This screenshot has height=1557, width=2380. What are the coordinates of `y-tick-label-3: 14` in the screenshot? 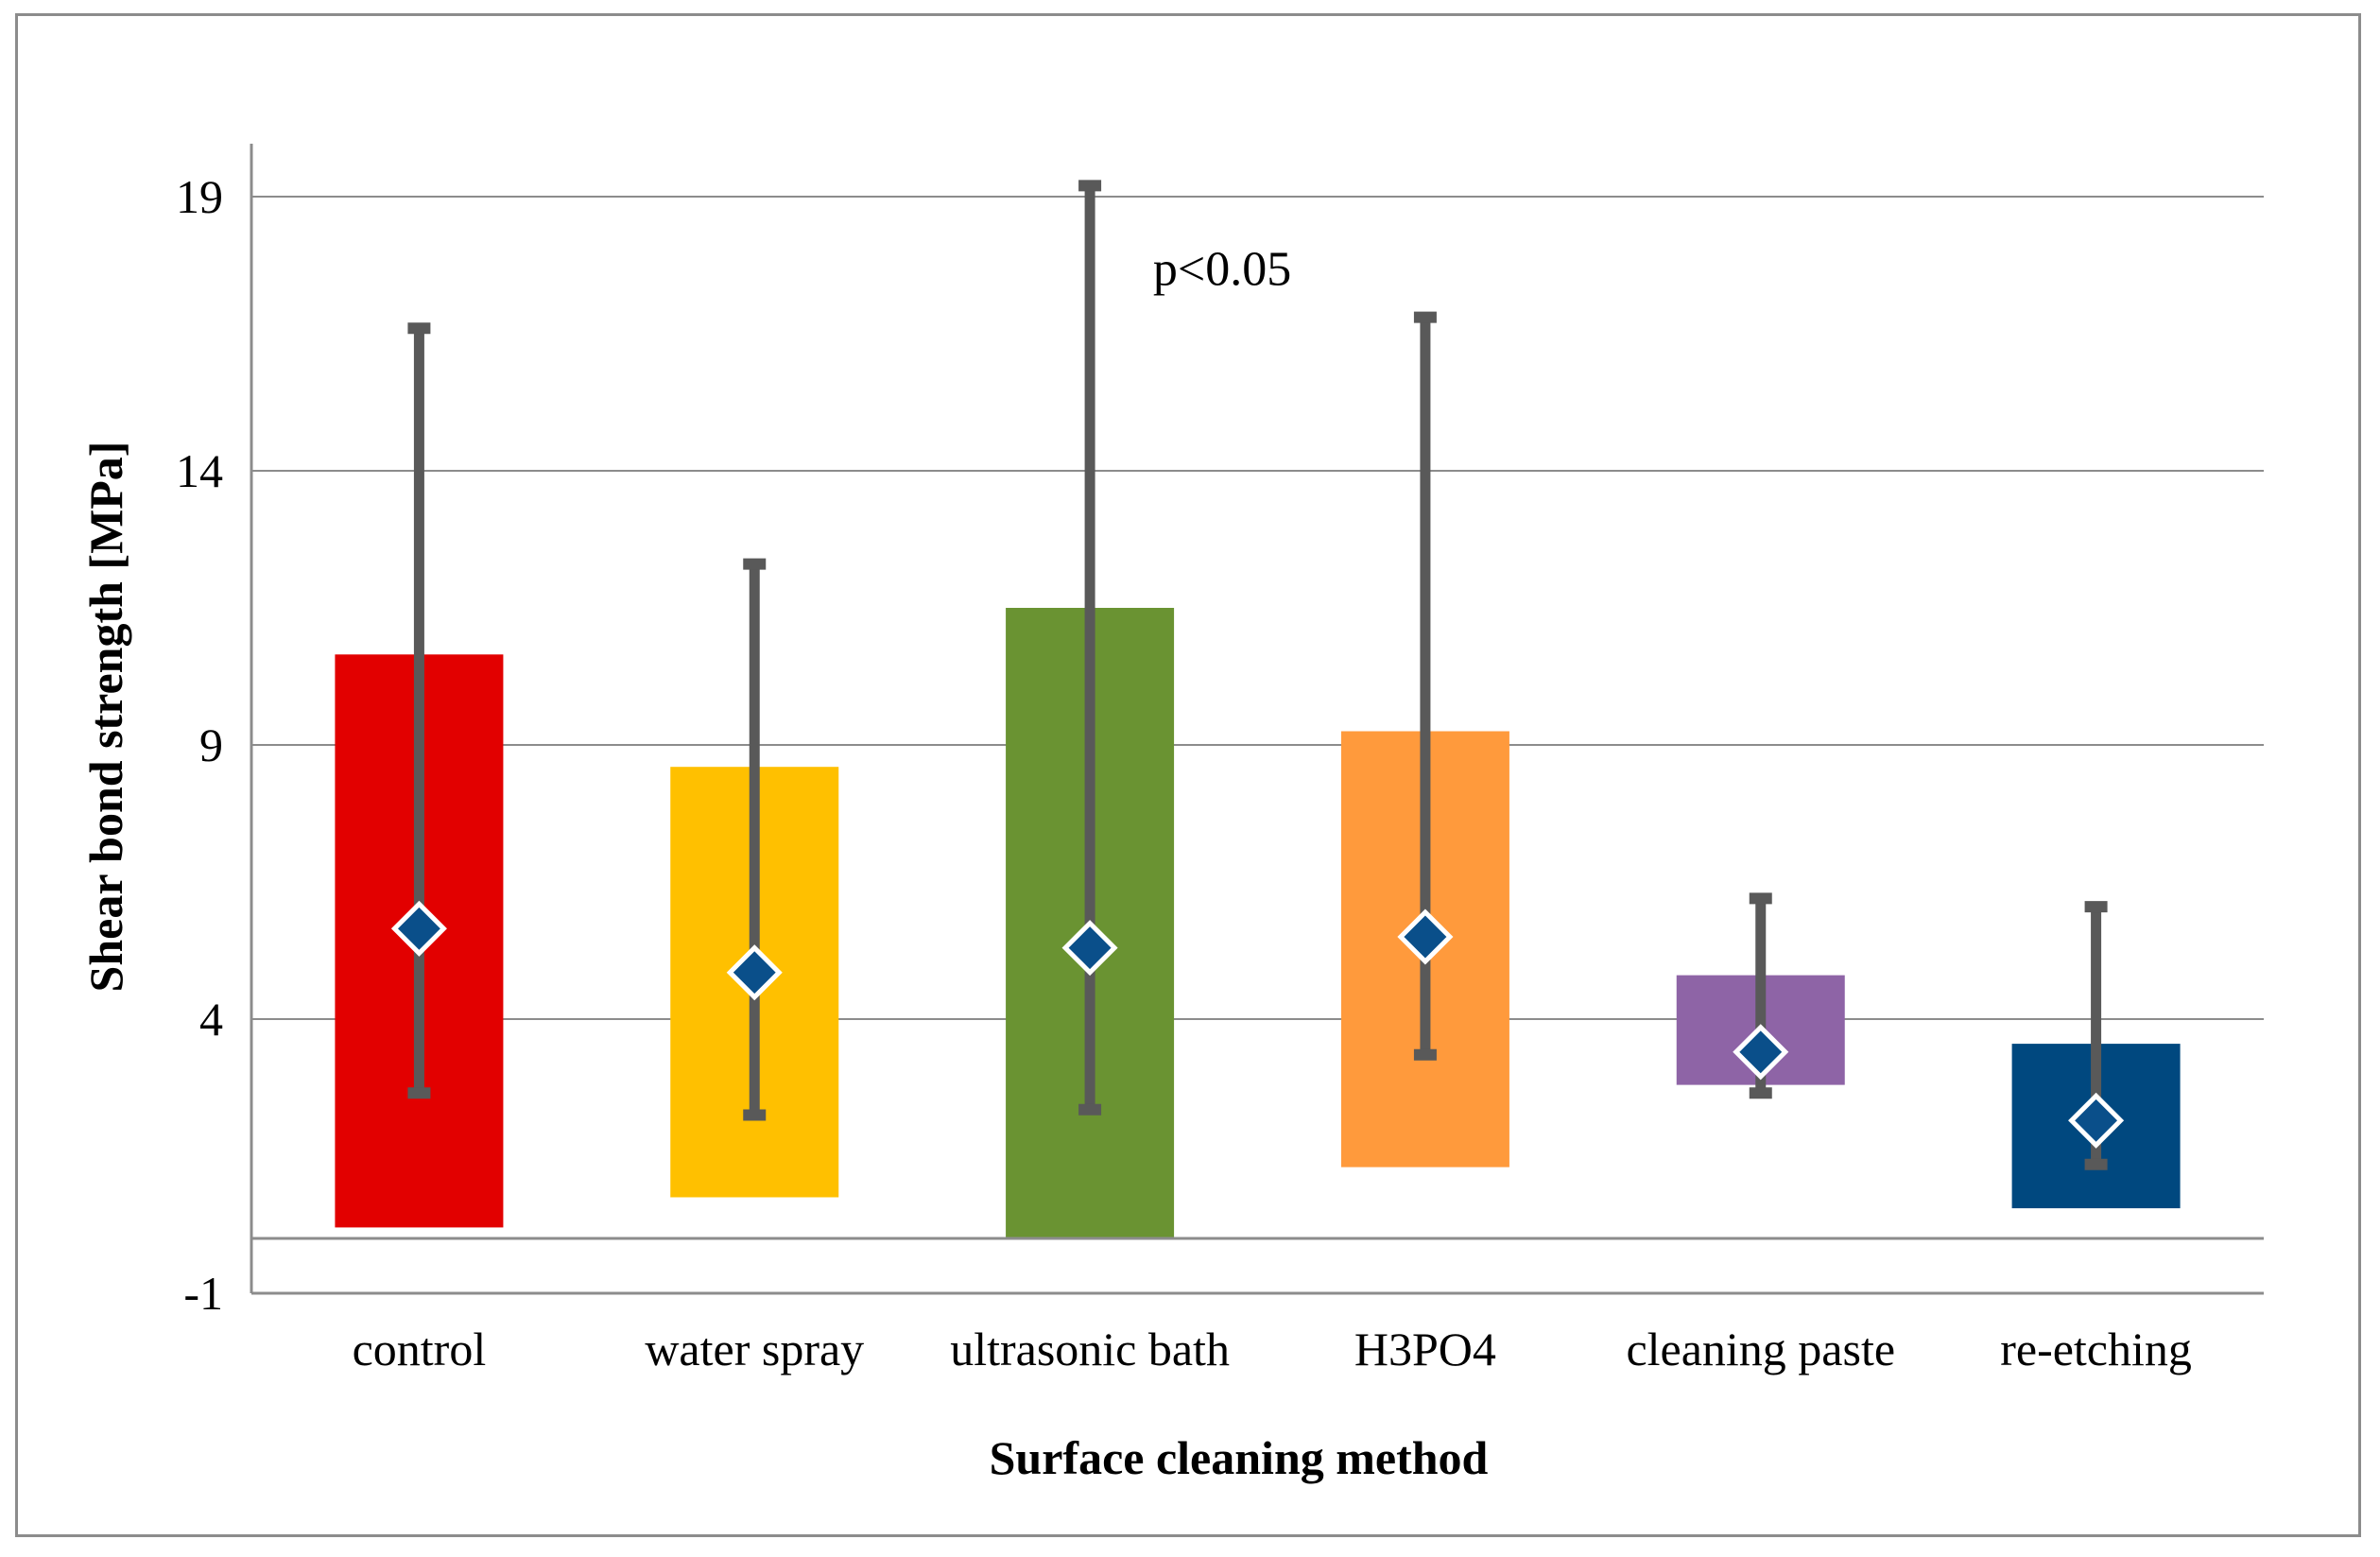 It's located at (199, 471).